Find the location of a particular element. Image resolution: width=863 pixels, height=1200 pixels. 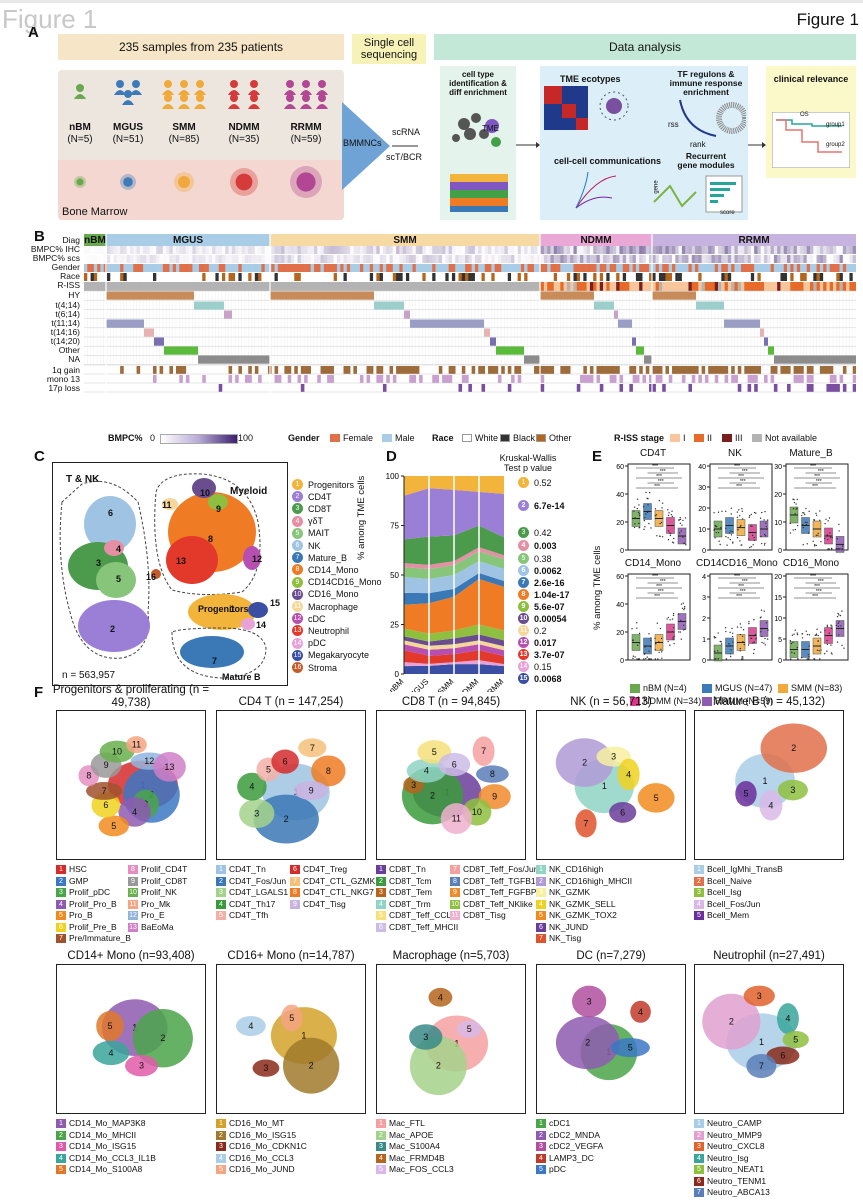

legend-label: LAMP3_DC is located at coordinates (571, 1157).